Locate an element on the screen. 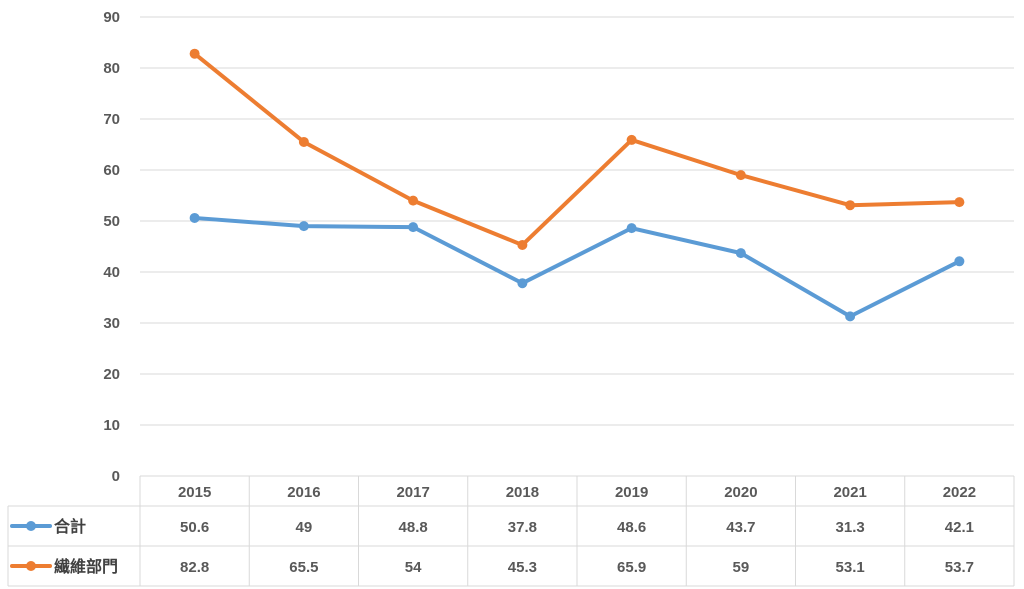 The height and width of the screenshot is (589, 1024). series-name-label: 繊維部門 is located at coordinates (86, 566).